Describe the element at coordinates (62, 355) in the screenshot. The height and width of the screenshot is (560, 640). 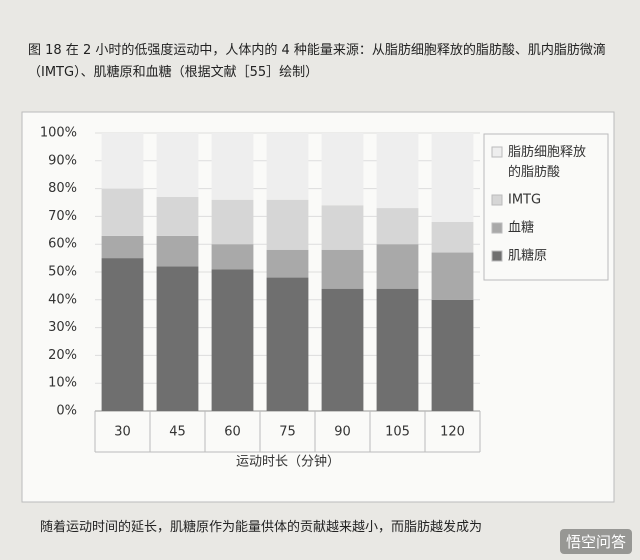
I see `y-tick-label: 20%` at that location.